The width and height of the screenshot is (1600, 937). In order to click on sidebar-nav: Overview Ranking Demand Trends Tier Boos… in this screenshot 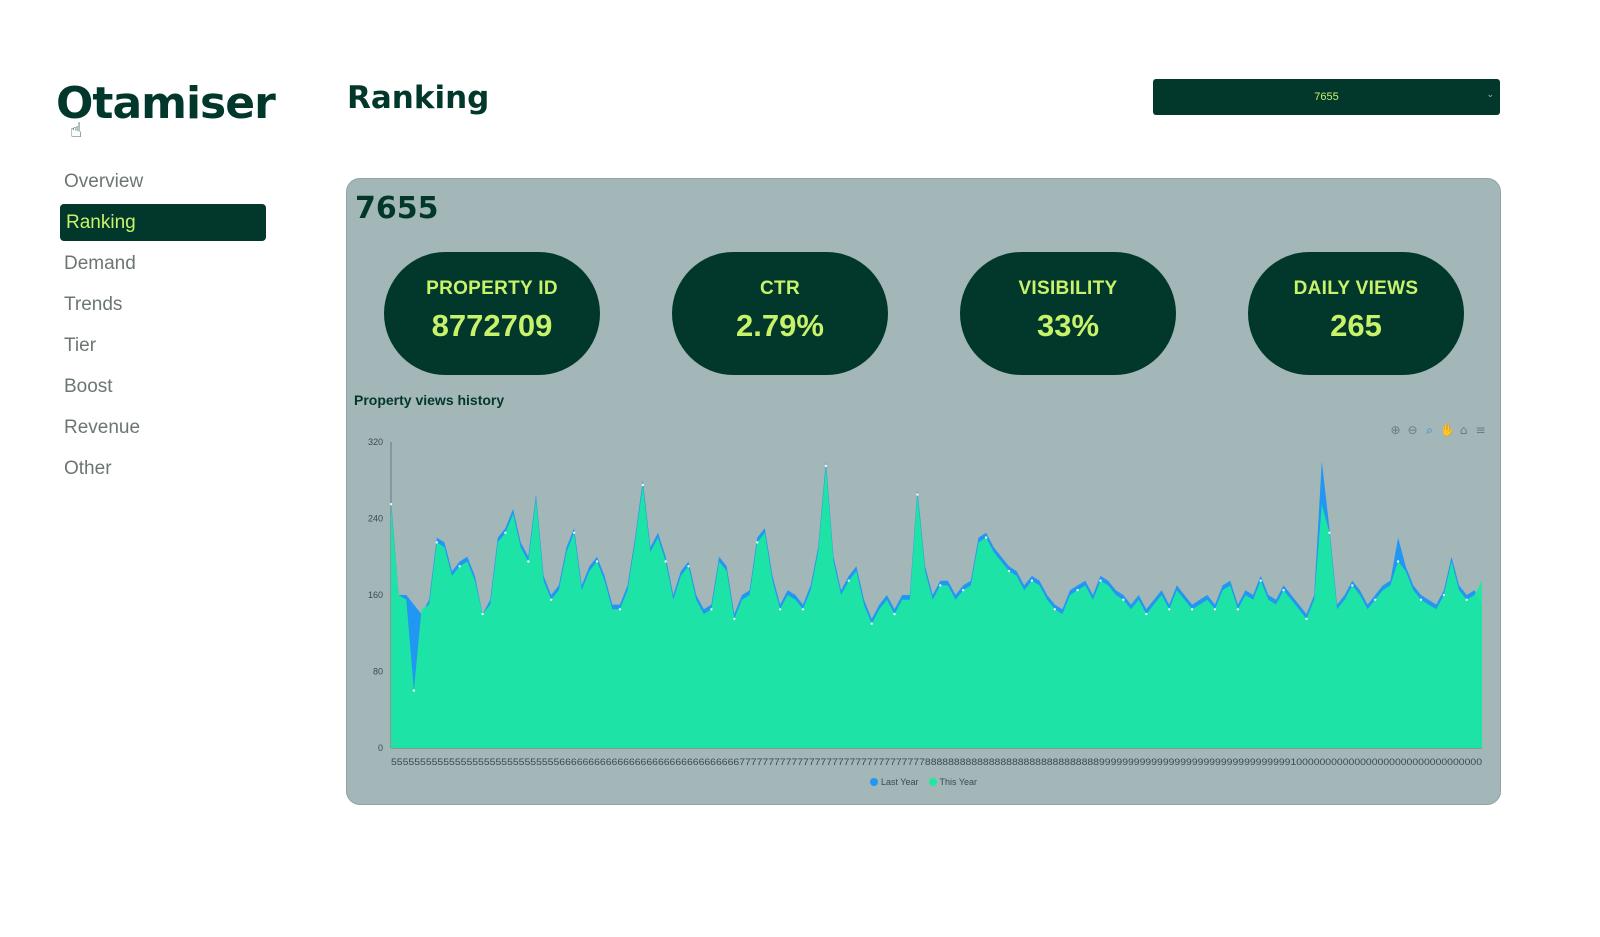, I will do `click(163, 327)`.